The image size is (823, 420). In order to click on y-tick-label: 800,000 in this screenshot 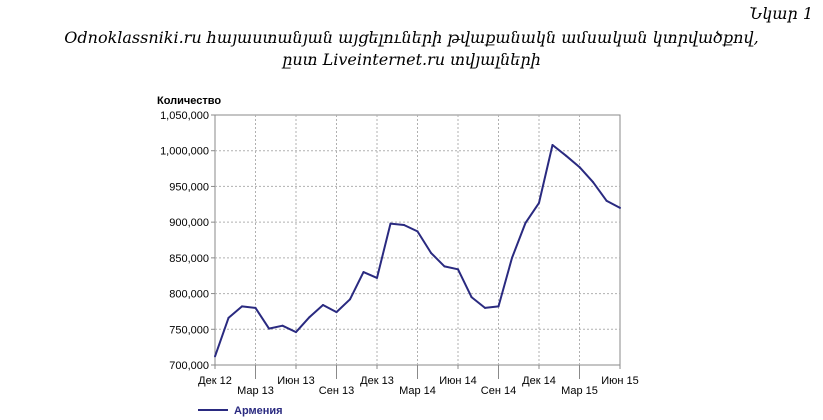, I will do `click(189, 295)`.